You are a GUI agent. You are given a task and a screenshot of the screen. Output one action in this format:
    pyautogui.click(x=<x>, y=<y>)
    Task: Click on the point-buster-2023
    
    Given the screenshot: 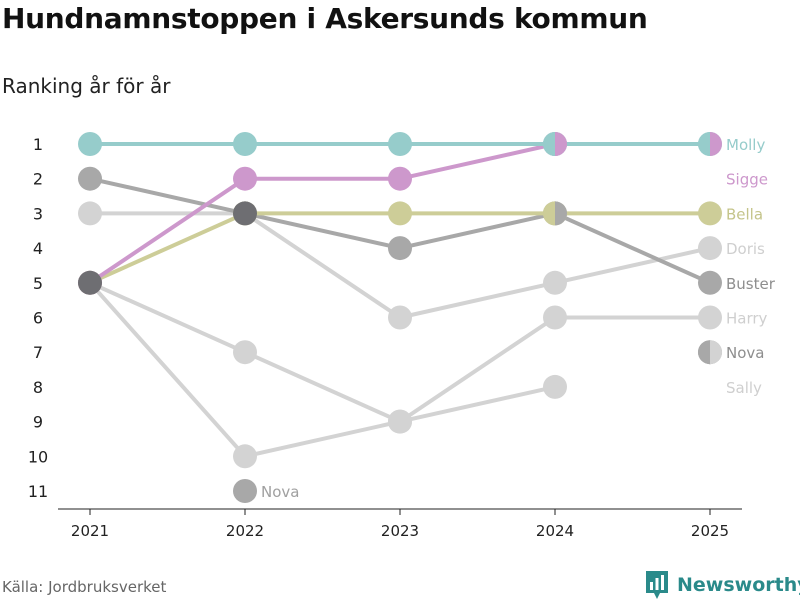 What is the action you would take?
    pyautogui.click(x=400, y=248)
    